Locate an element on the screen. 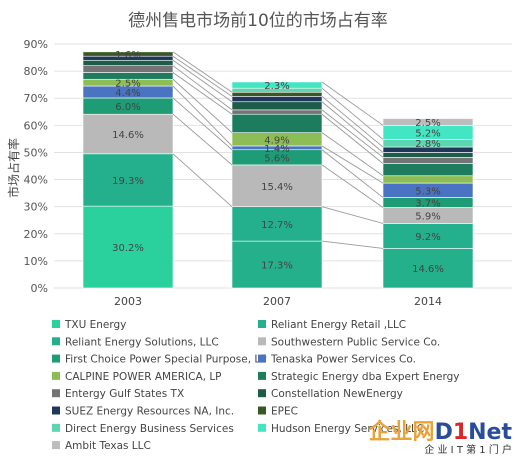  y-tick-label: 90% is located at coordinates (36, 44).